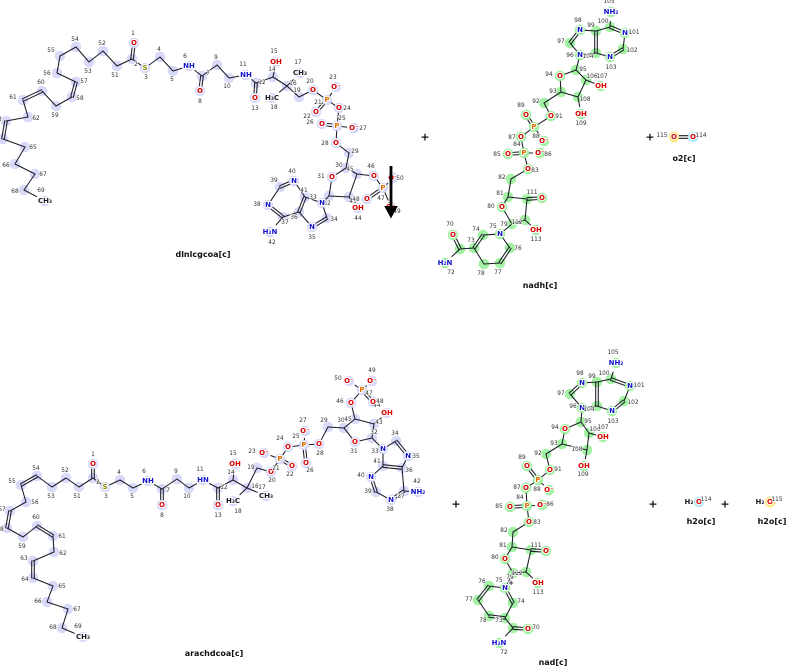  Describe the element at coordinates (520, 498) in the screenshot. I see `atom-number: 84` at that location.